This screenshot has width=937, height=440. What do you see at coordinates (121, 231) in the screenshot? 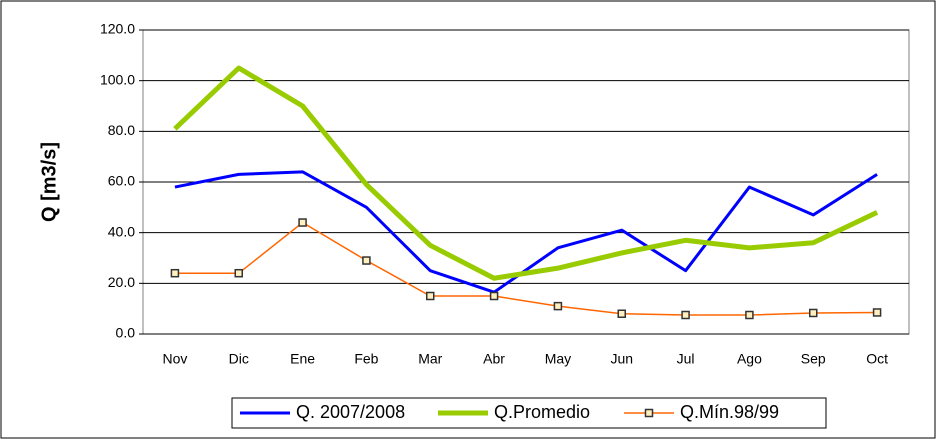
I see `y-tick-label: 40.0` at bounding box center [121, 231].